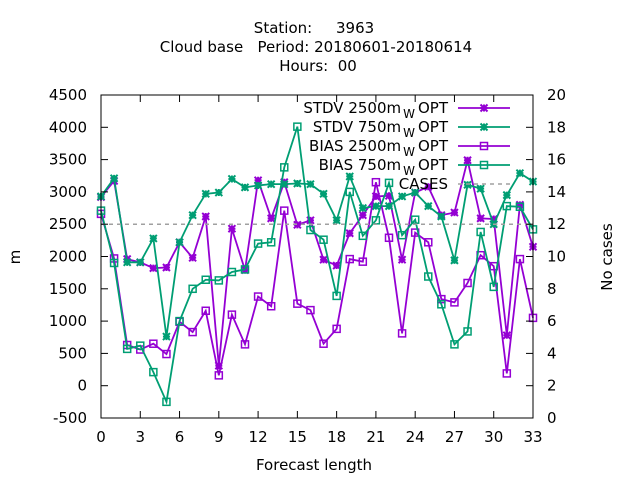 The image size is (640, 480). I want to click on y2-tick-label: 0, so click(552, 418).